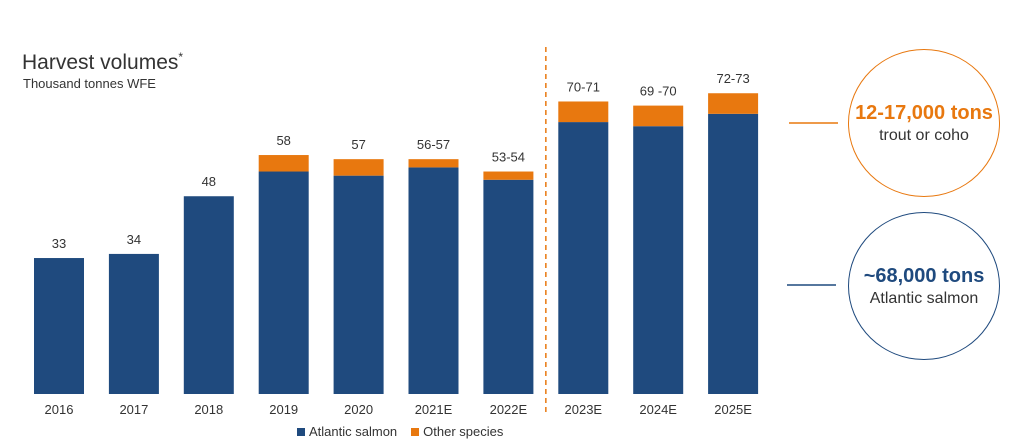 This screenshot has width=1024, height=448. I want to click on legend-item-atlantic-salmon: Atlantic salmon, so click(347, 431).